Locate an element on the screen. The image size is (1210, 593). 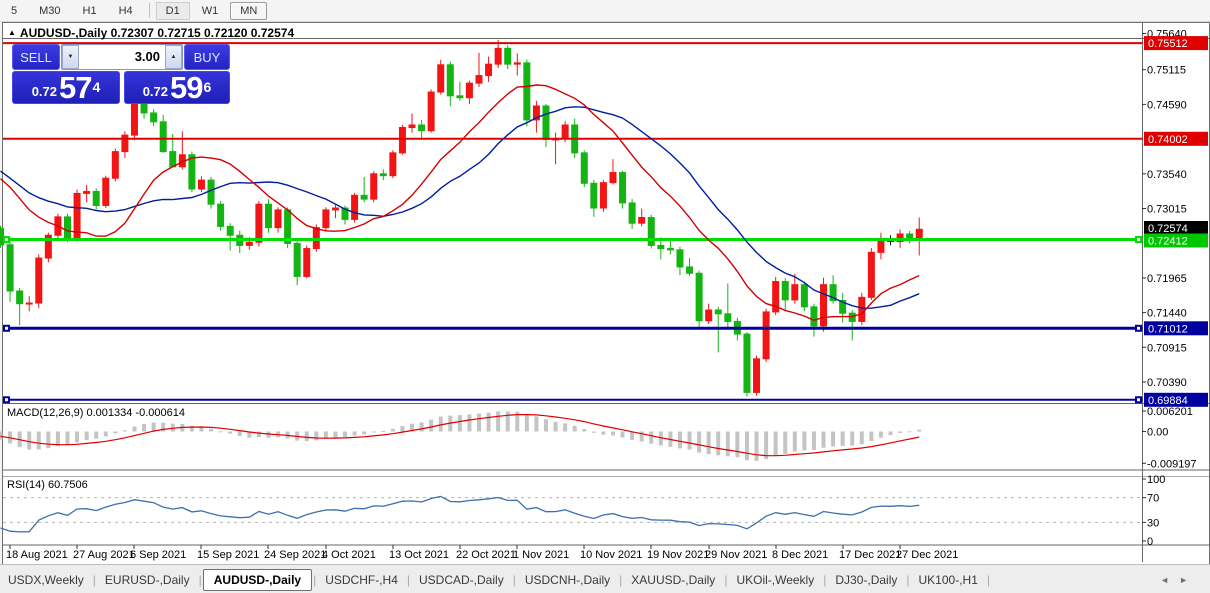
svg-text: 24 Sep 2021 is located at coordinates (295, 555).